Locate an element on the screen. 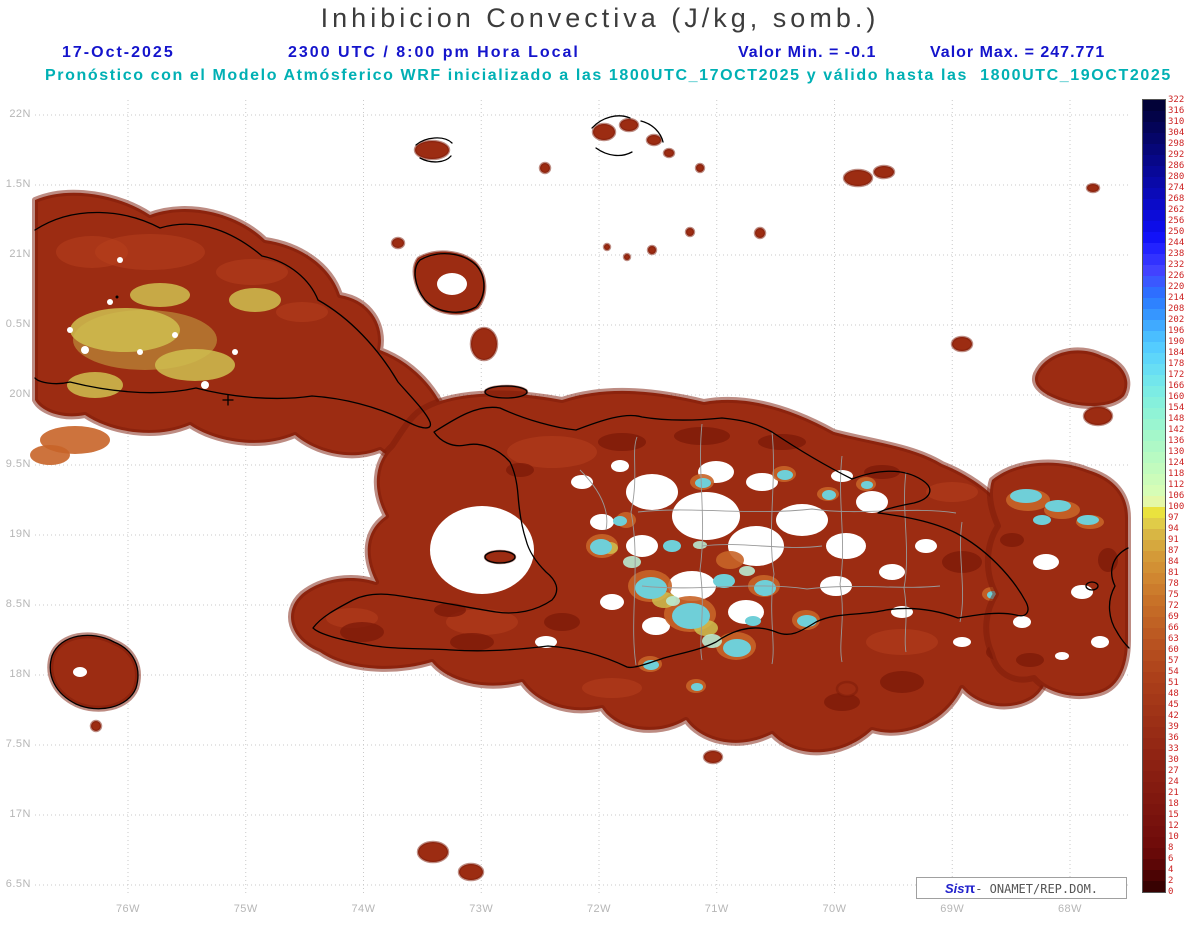  jamaica-coastline is located at coordinates (94, 672).